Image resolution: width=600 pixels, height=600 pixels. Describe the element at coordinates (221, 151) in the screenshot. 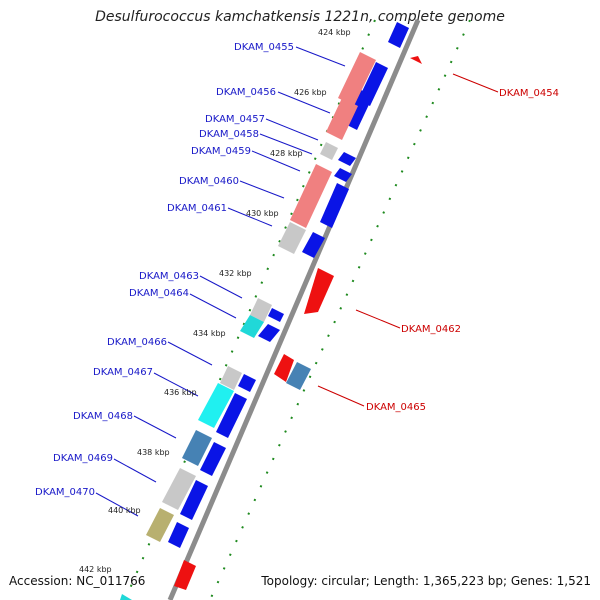

I see `gene-label-dkam-0459: DKAM_0459` at that location.